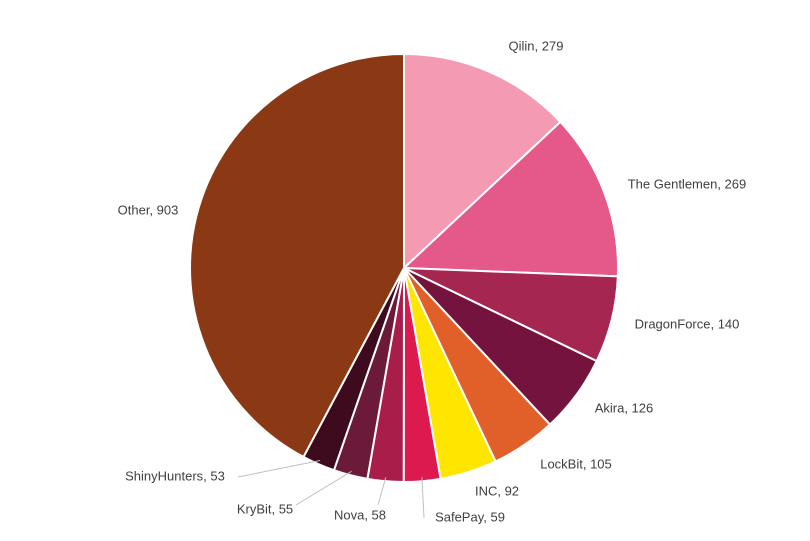 The width and height of the screenshot is (810, 541). What do you see at coordinates (687, 183) in the screenshot?
I see `data-label: The Gentlemen, 269` at bounding box center [687, 183].